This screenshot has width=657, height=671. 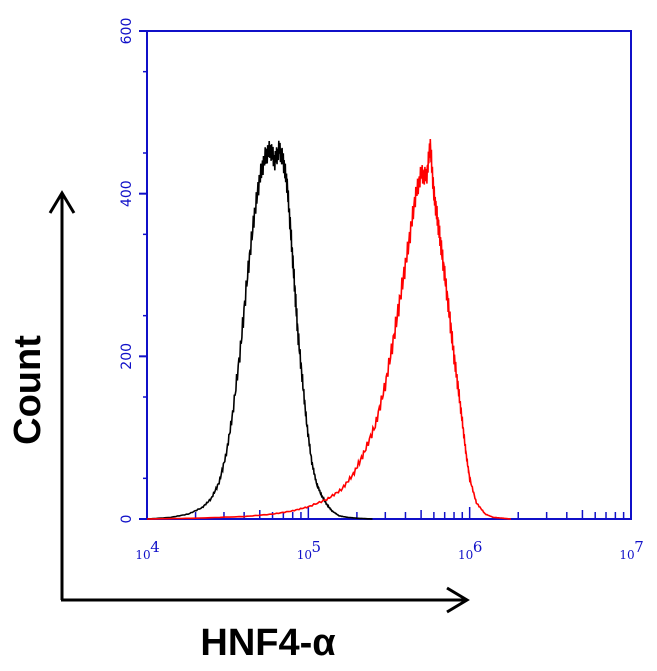 I want to click on x-tick-label: 10 7, so click(x=631, y=550).